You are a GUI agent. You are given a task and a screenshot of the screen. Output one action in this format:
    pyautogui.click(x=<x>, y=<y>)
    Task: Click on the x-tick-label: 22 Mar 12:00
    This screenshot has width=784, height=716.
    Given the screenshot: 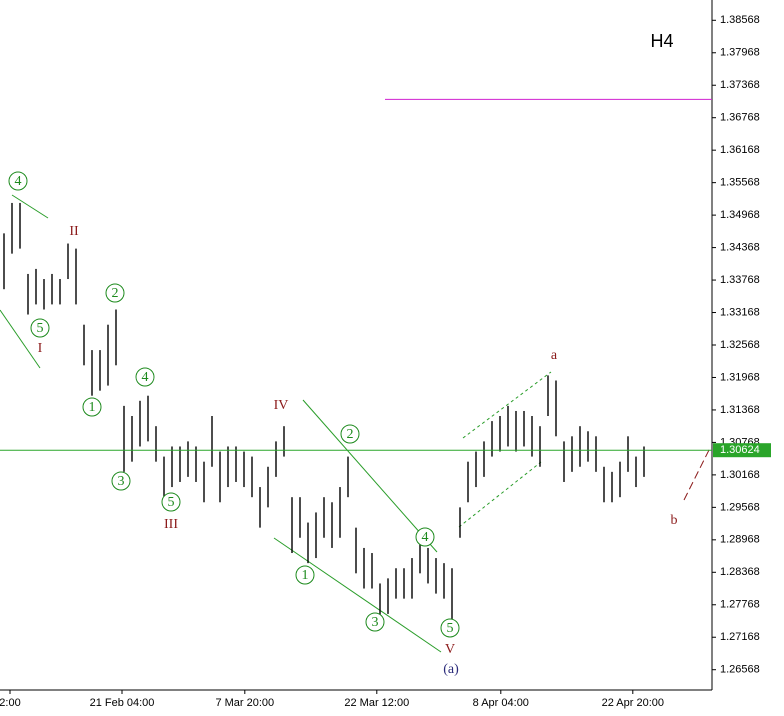 What is the action you would take?
    pyautogui.click(x=376, y=703)
    